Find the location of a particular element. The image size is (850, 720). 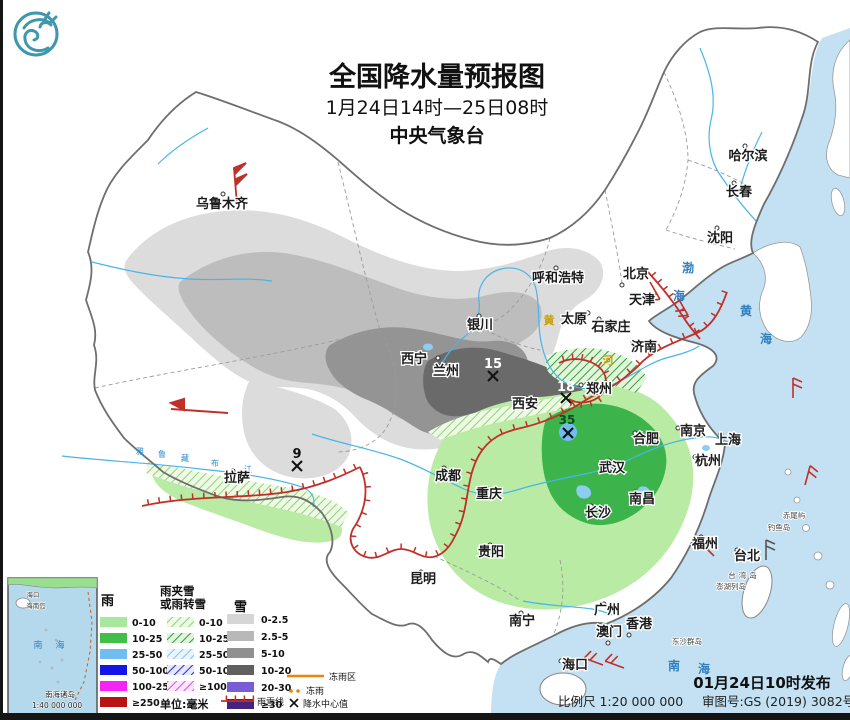

taiwan-island-shape is located at coordinates (757, 592).